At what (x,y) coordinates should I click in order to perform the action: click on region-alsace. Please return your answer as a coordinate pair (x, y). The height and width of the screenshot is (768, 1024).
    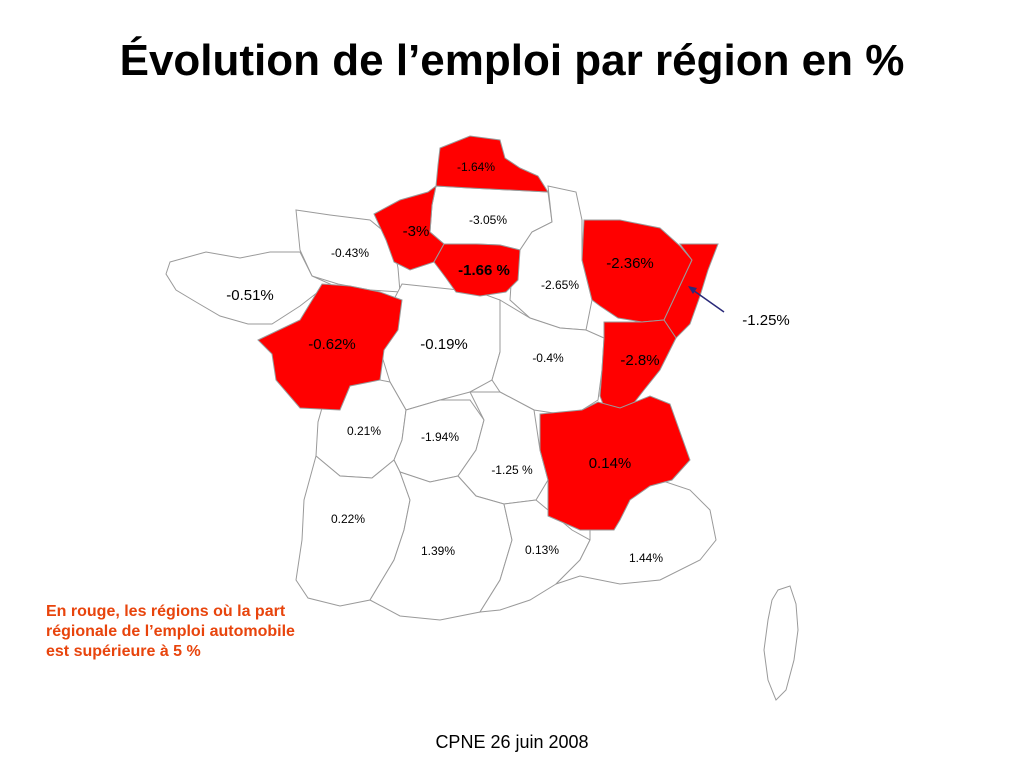
    Looking at the image, I should click on (691, 291).